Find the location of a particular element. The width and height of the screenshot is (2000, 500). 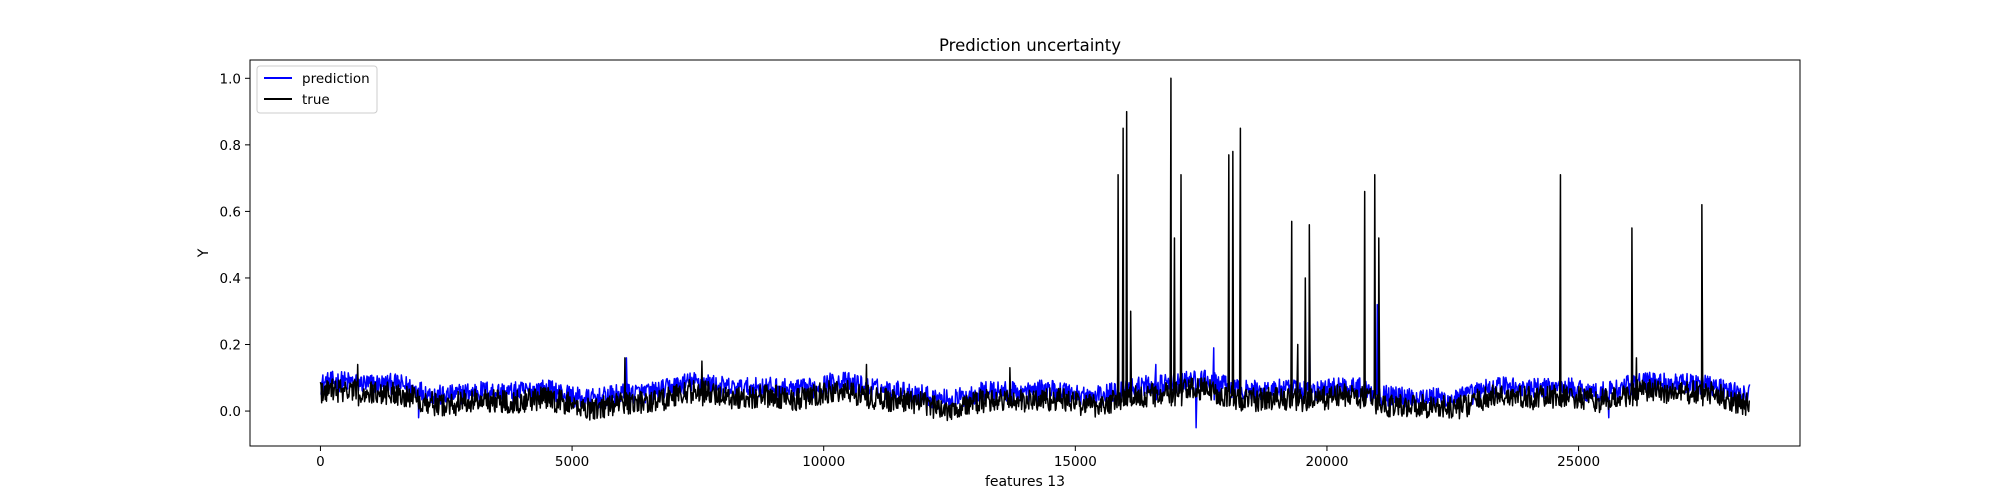

y-tick-label: 0.8 is located at coordinates (230, 146).